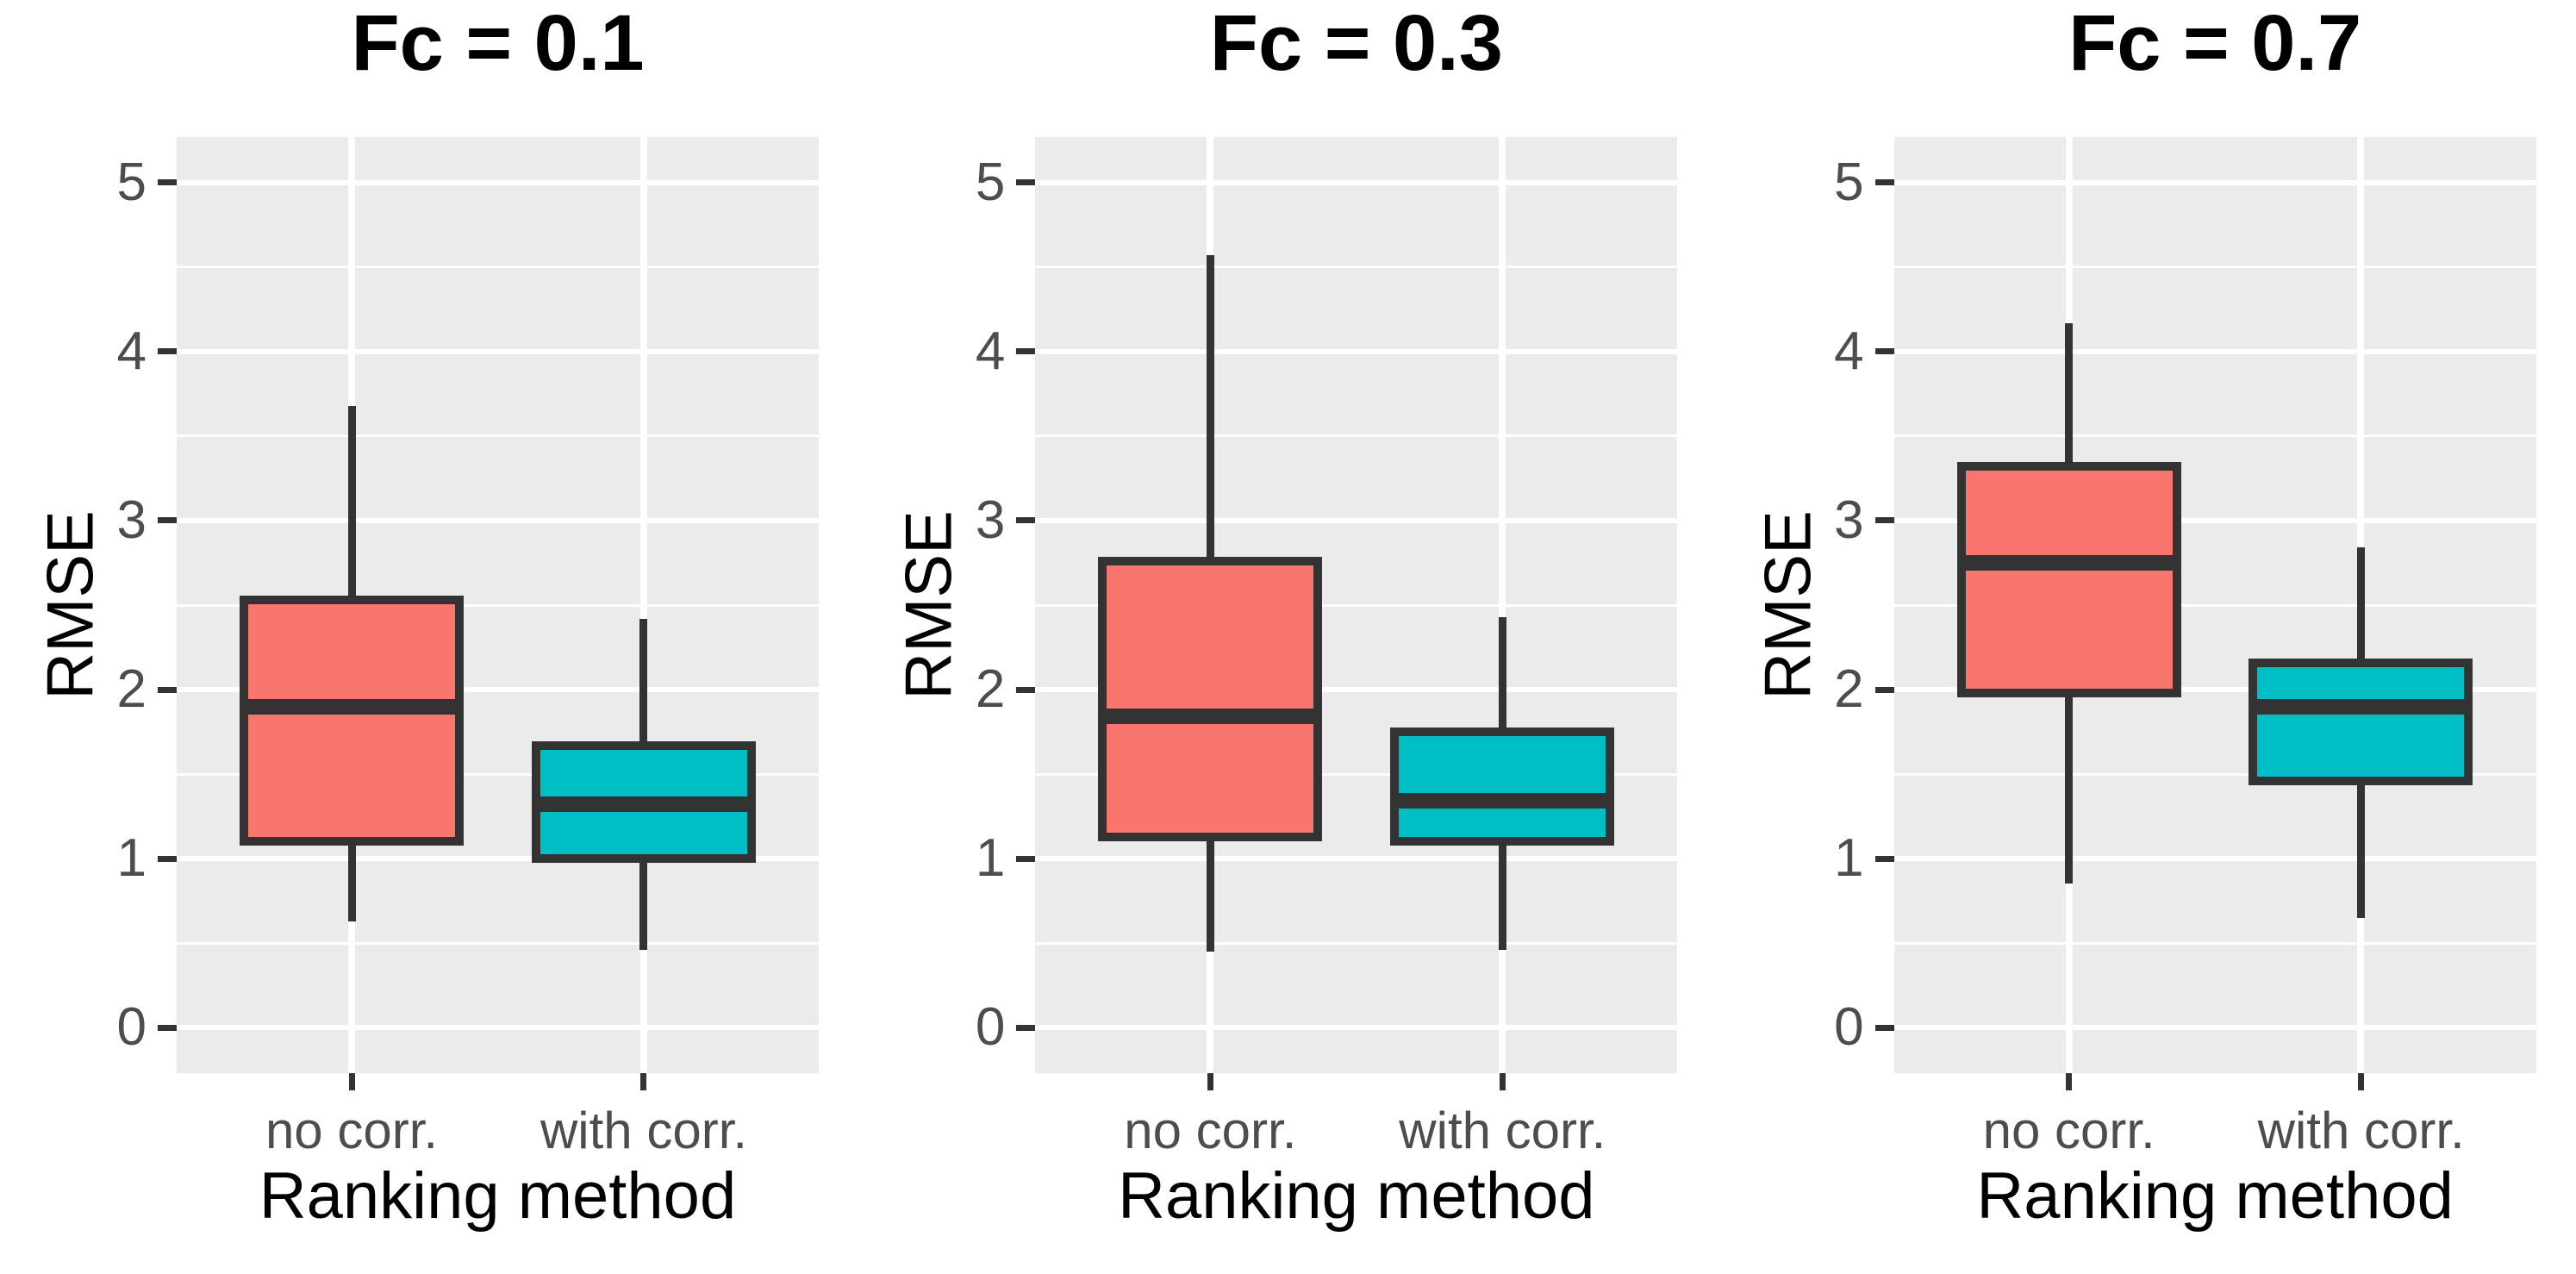 This screenshot has width=2576, height=1274. Describe the element at coordinates (498, 43) in the screenshot. I see `panel-title: Fc = 0.1` at that location.